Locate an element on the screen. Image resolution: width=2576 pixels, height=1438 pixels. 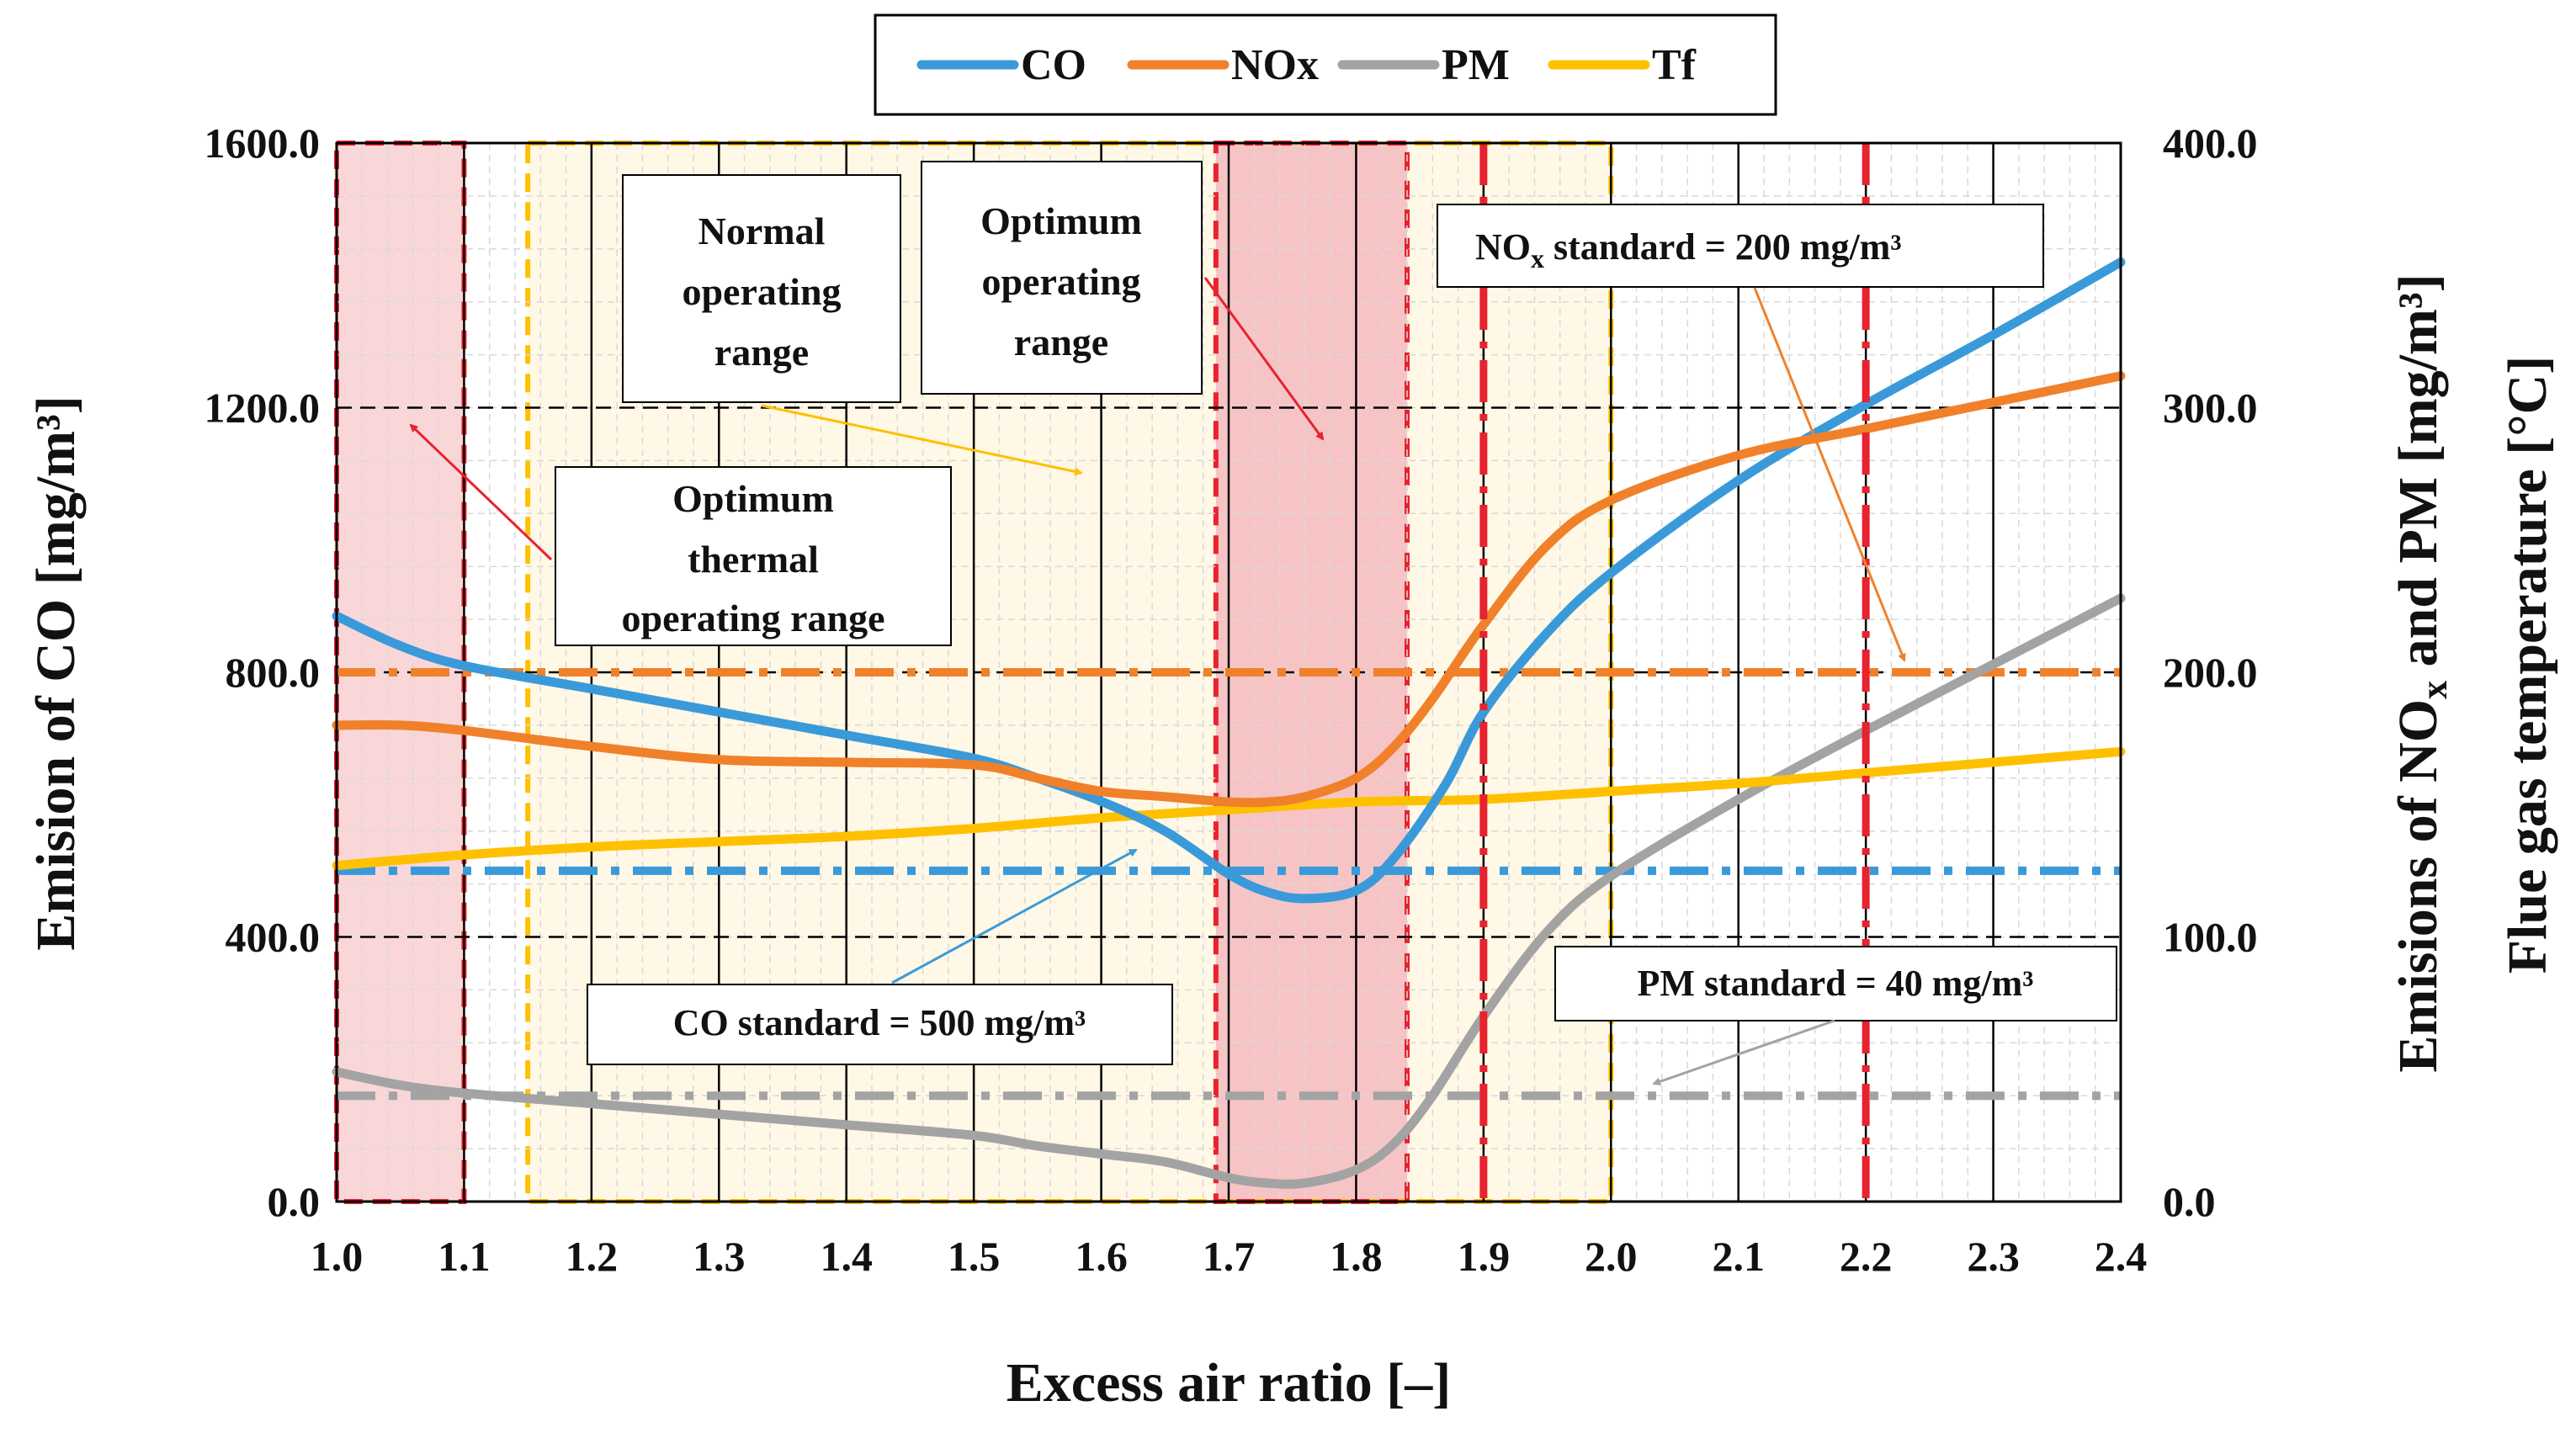
x-tick-label: 1.1 is located at coordinates (464, 1256).